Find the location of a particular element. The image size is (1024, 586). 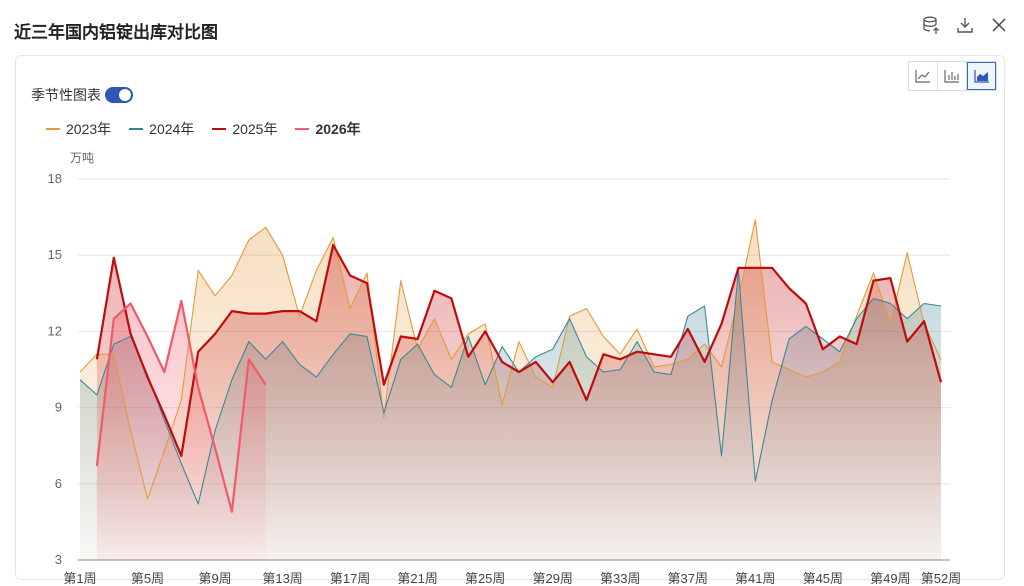

x-tick-label: 第29周 is located at coordinates (552, 578).